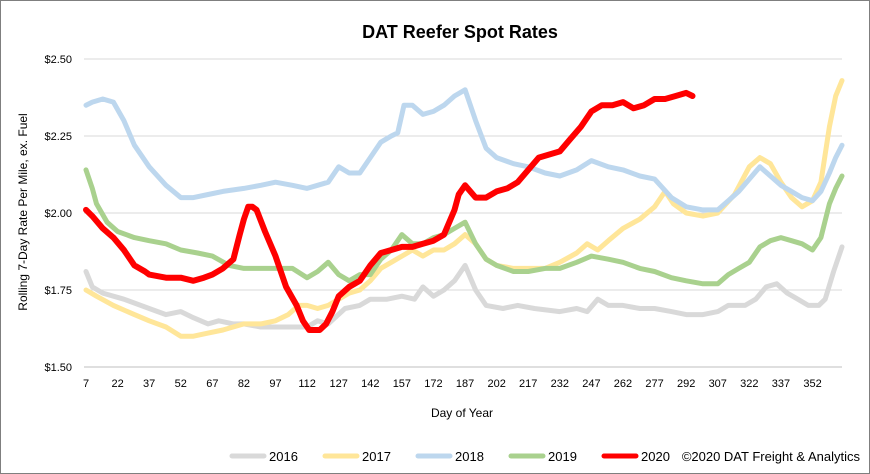 The height and width of the screenshot is (474, 870). What do you see at coordinates (749, 384) in the screenshot?
I see `x-tick-label: 322` at bounding box center [749, 384].